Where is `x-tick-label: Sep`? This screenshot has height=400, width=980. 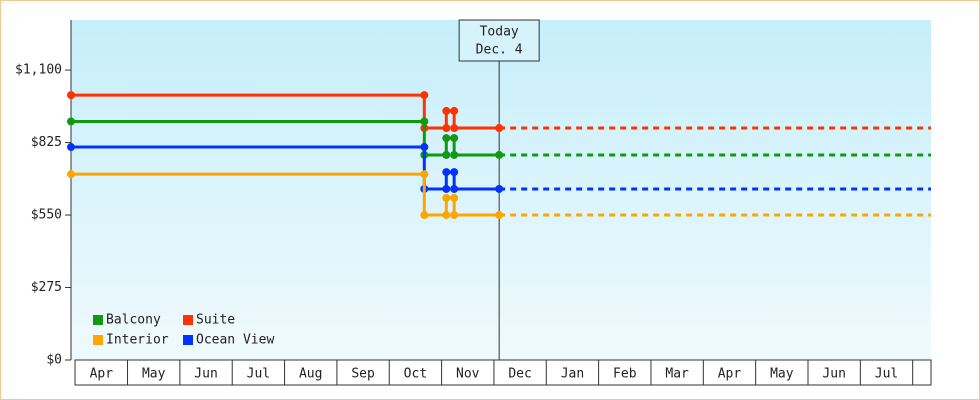
x-tick-label: Sep is located at coordinates (363, 374).